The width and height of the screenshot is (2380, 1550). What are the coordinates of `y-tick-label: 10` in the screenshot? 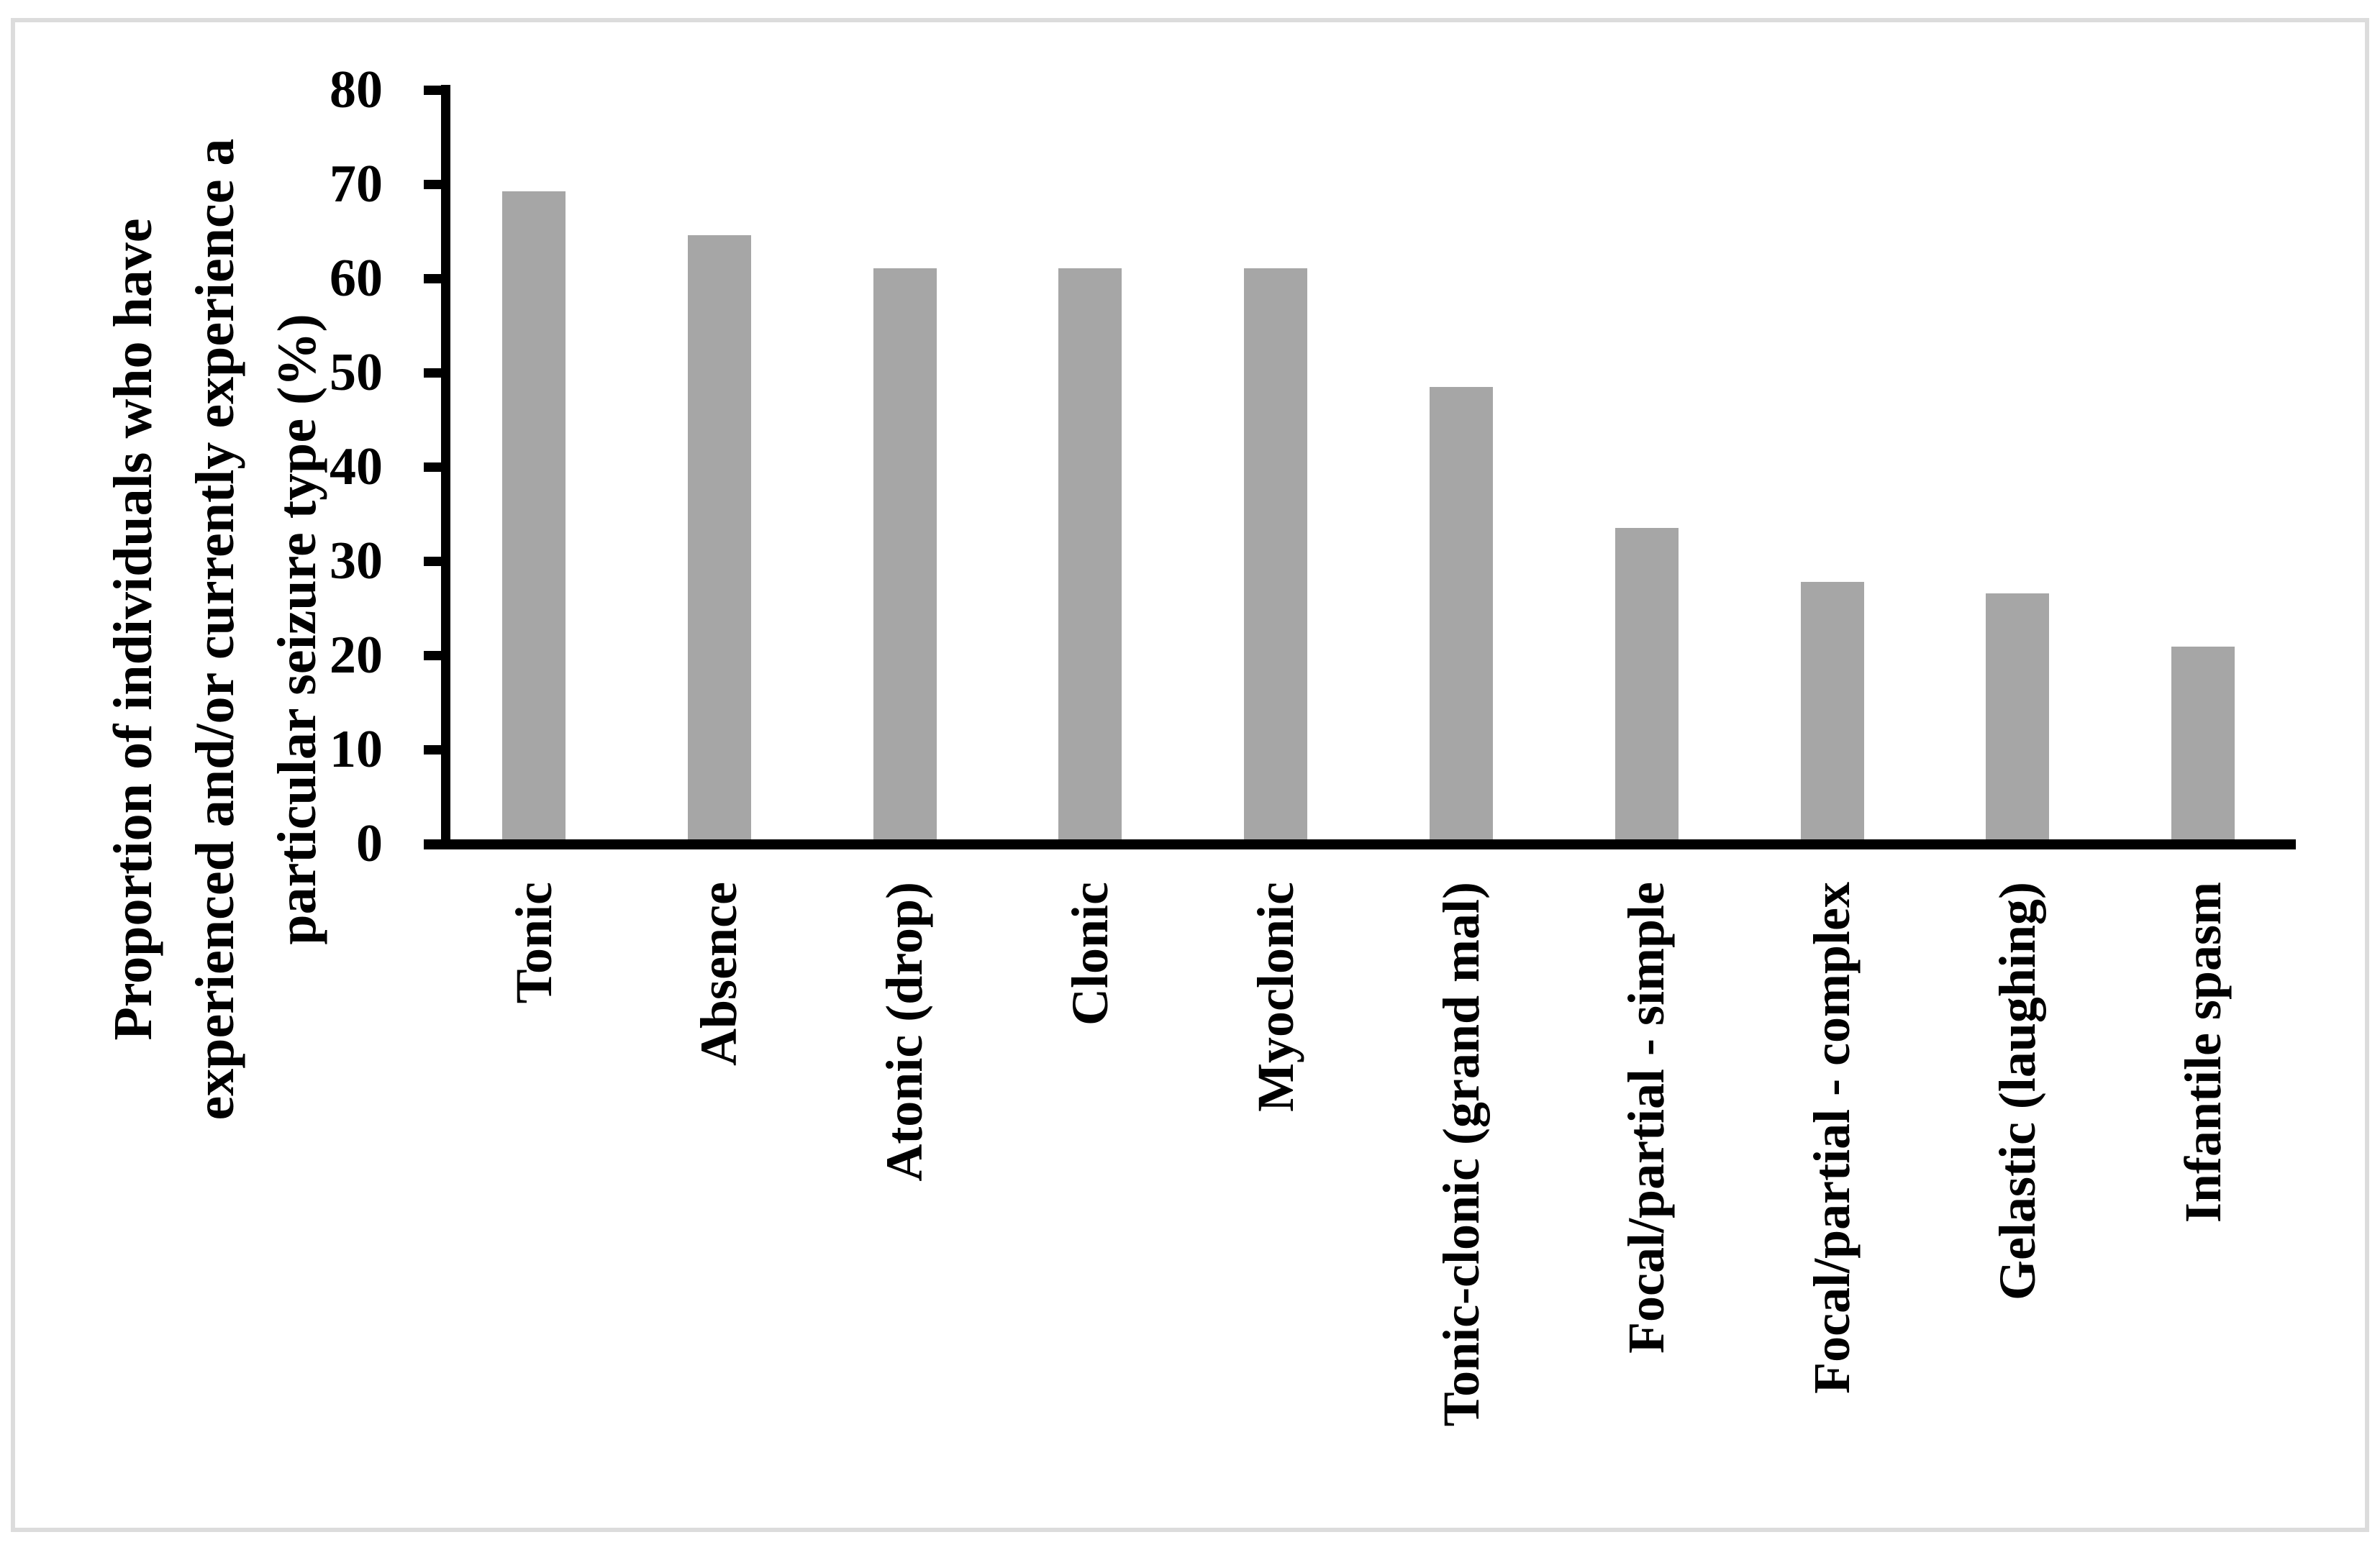 It's located at (356, 749).